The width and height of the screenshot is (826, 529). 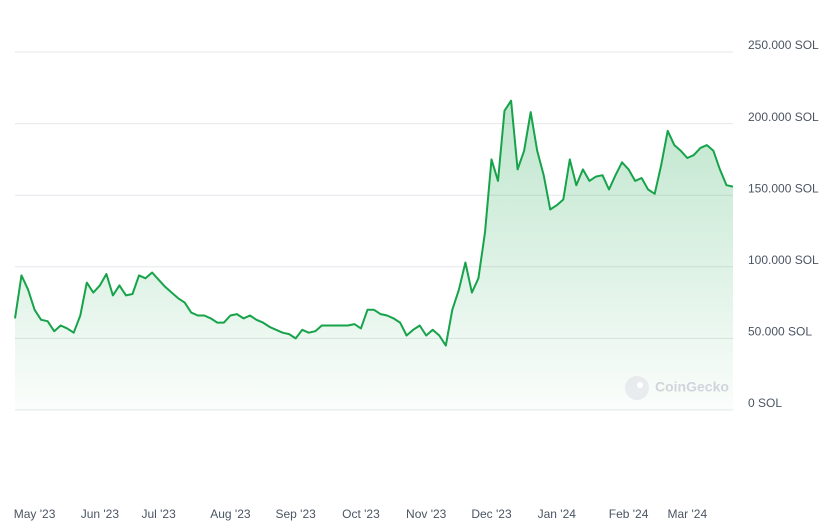 What do you see at coordinates (783, 260) in the screenshot?
I see `y-tick-label: 100.000 SOL` at bounding box center [783, 260].